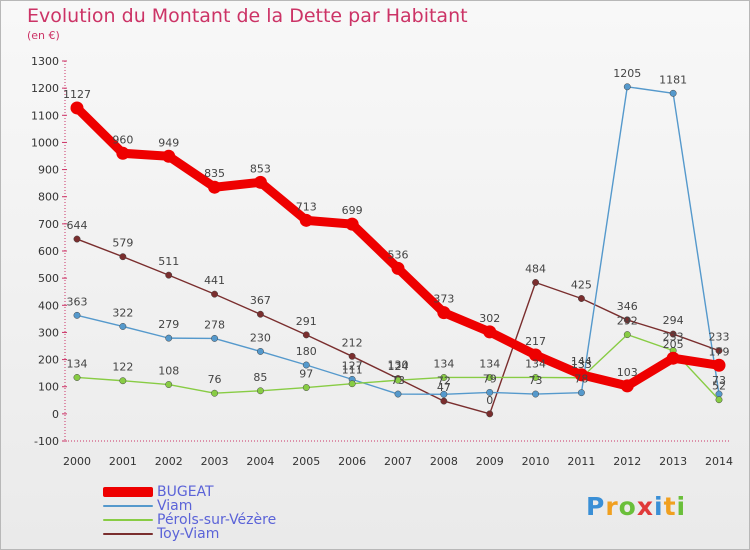 This screenshot has height=550, width=750. Describe the element at coordinates (168, 142) in the screenshot. I see `data-label: 949` at that location.